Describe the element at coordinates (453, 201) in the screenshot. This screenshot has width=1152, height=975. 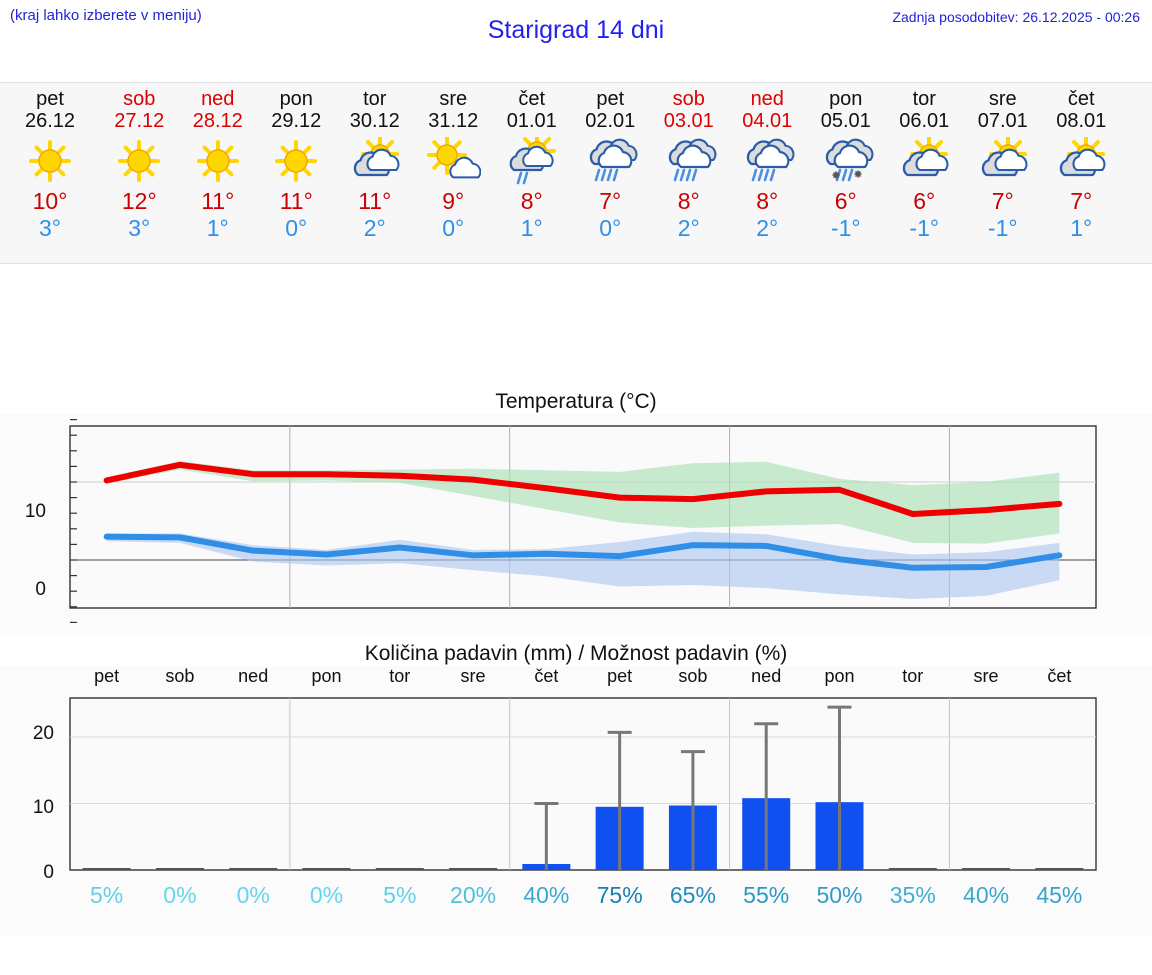
I see `day-temp-max: 9°` at that location.